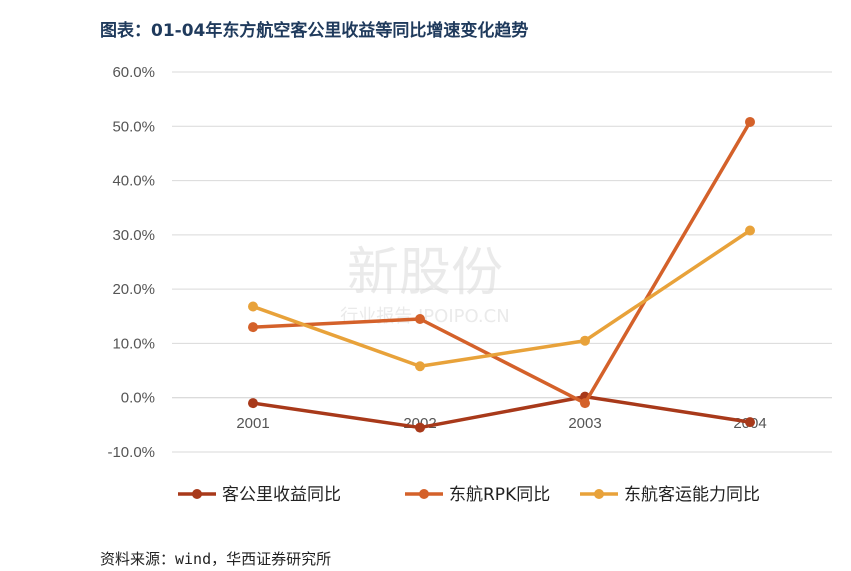 Image resolution: width=851 pixels, height=571 pixels. What do you see at coordinates (499, 495) in the screenshot?
I see `legend-label: 东航RPK同比` at bounding box center [499, 495].